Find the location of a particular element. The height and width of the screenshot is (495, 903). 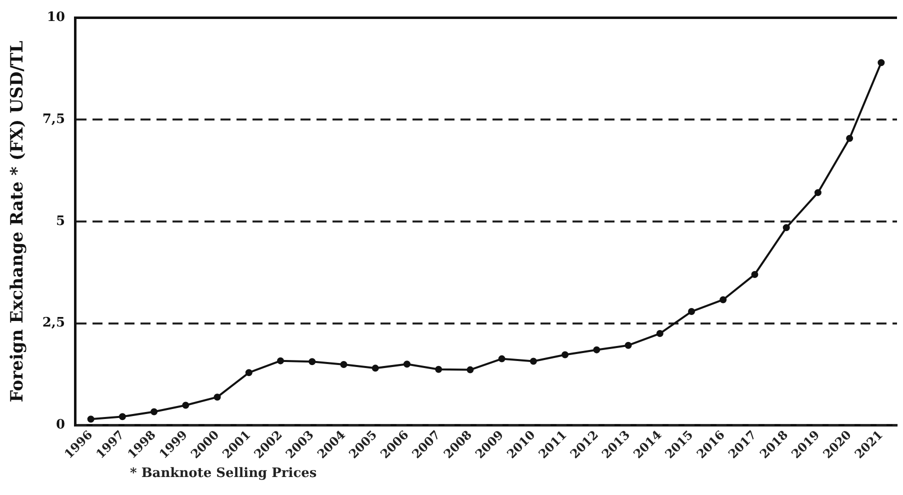

y-axis-title: Foreign Exchange Rate * (FX) USD/TL is located at coordinates (18, 221).